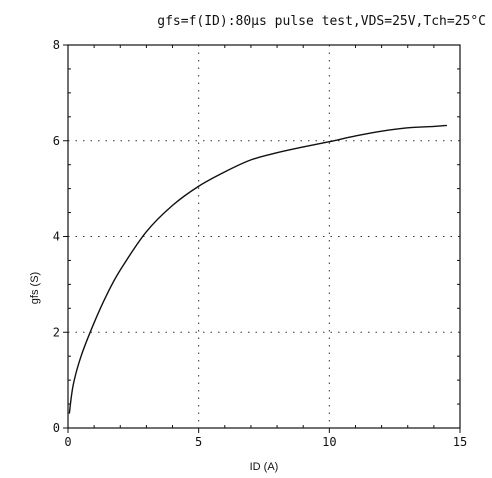 The width and height of the screenshot is (492, 478). What do you see at coordinates (67, 442) in the screenshot?
I see `x-tick-label-0: 0` at bounding box center [67, 442].